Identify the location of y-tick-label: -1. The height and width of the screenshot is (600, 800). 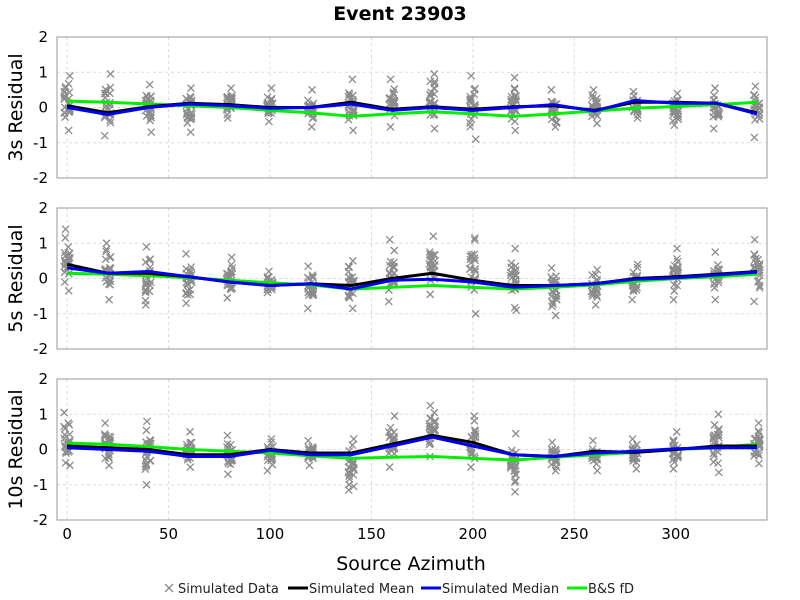
(40, 143).